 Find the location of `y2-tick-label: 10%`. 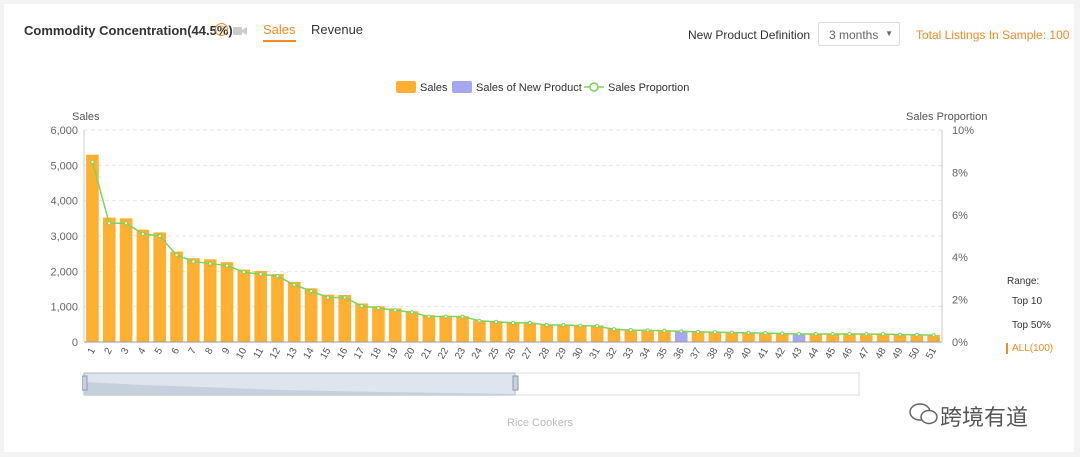

y2-tick-label: 10% is located at coordinates (963, 131).